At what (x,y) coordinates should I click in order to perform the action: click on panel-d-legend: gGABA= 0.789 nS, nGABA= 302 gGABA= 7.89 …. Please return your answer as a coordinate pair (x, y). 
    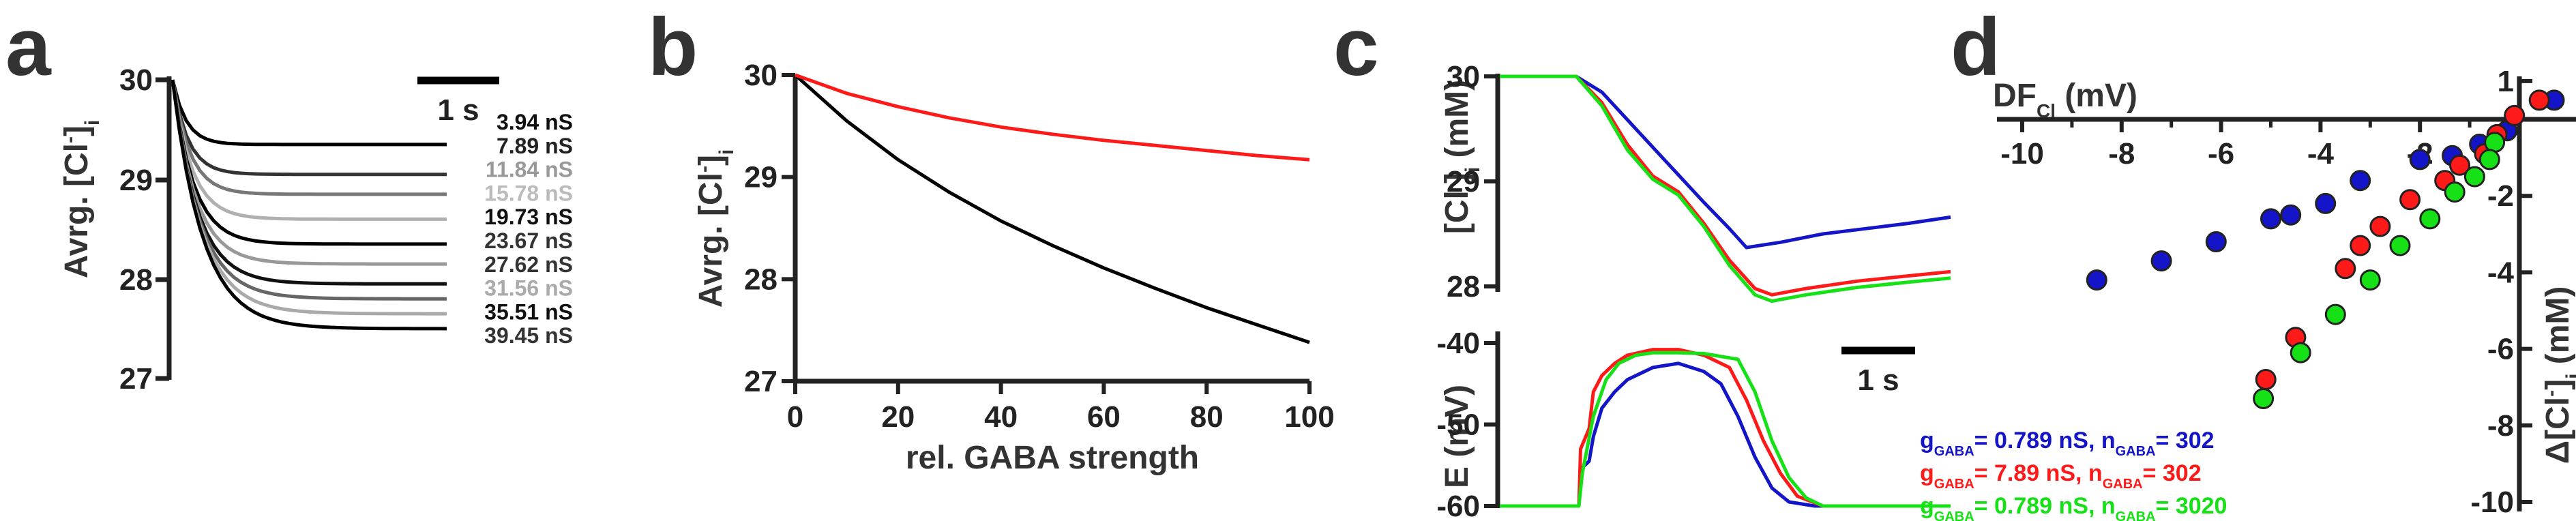
    Looking at the image, I should click on (2073, 475).